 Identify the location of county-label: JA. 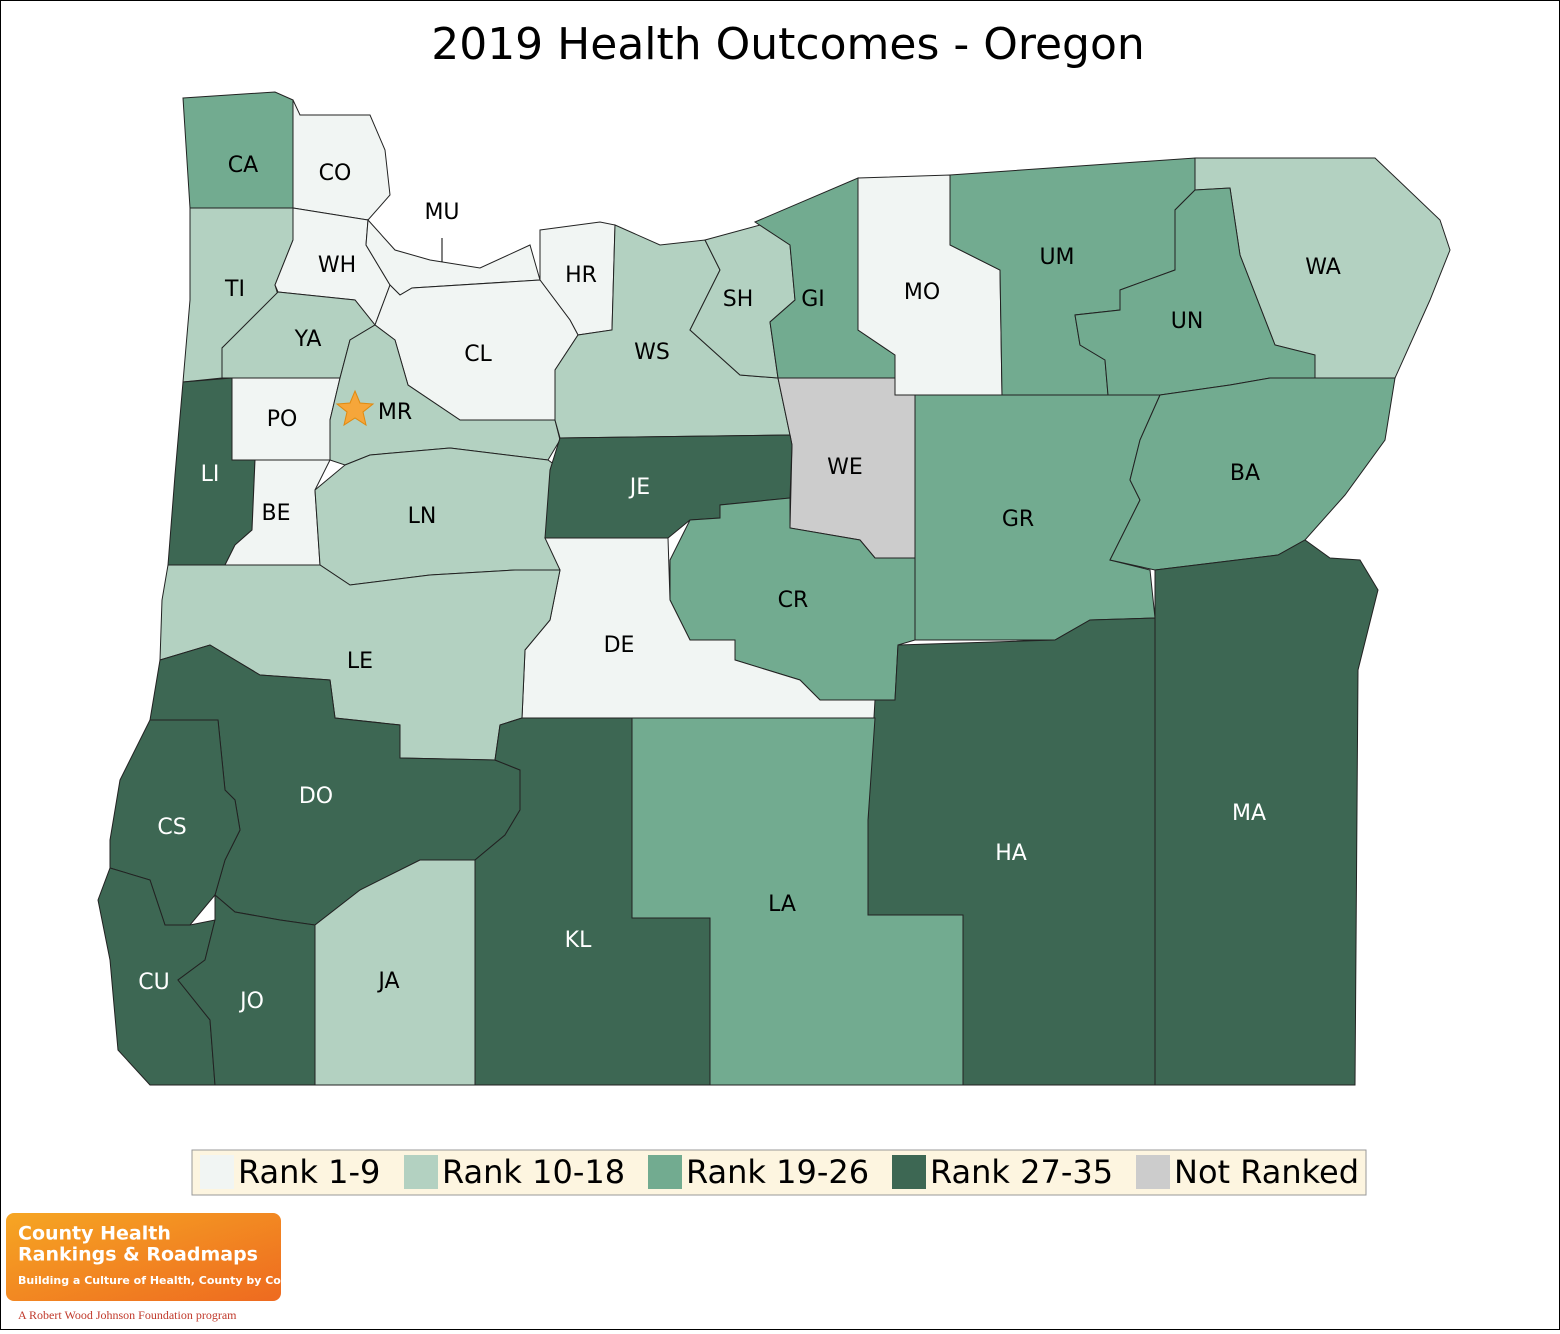
(387, 981).